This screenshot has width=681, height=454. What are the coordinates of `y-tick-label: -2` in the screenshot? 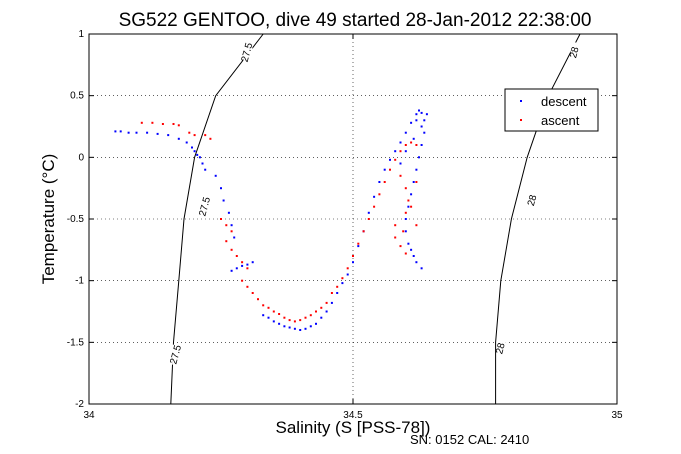 It's located at (79, 404).